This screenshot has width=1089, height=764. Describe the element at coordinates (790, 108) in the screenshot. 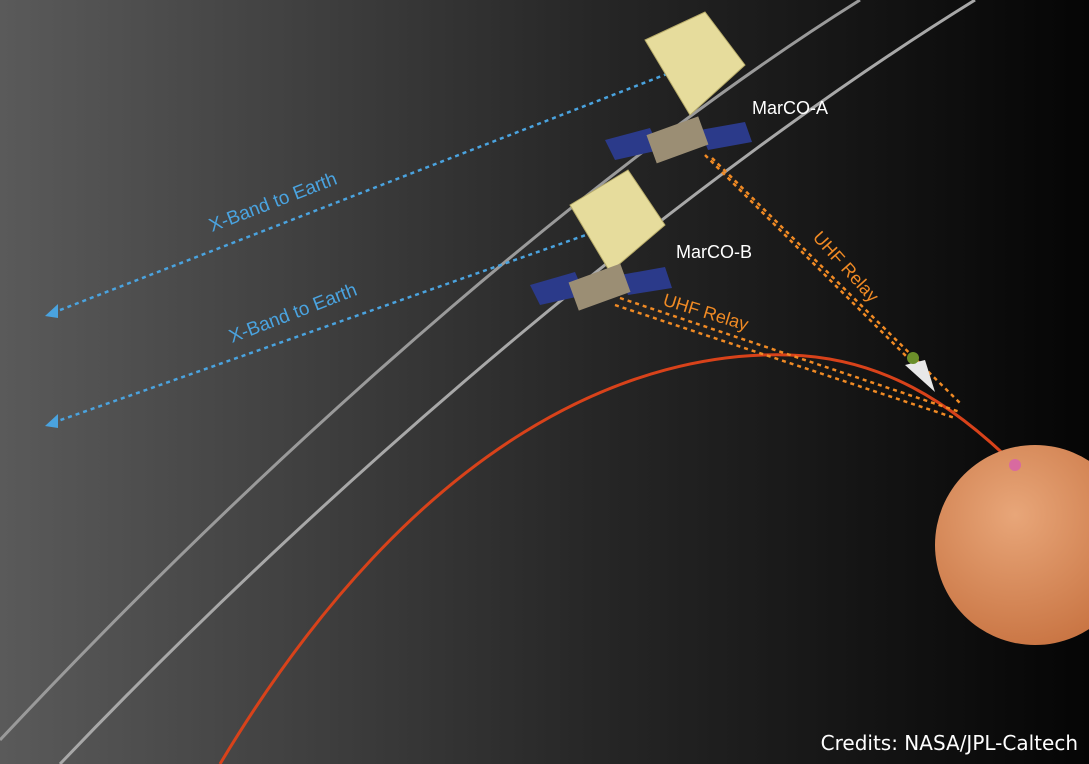

I see `label: MarCO-A` at that location.